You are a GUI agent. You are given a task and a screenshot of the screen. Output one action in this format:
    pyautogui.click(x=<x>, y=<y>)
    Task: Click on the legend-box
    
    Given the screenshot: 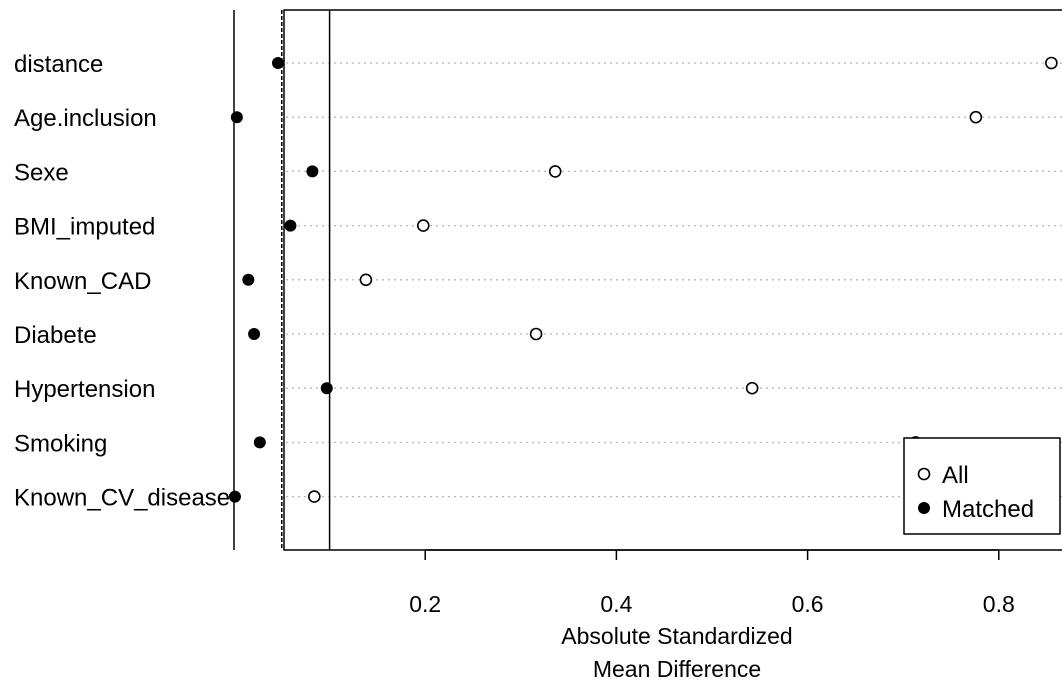 What is the action you would take?
    pyautogui.click(x=982, y=486)
    